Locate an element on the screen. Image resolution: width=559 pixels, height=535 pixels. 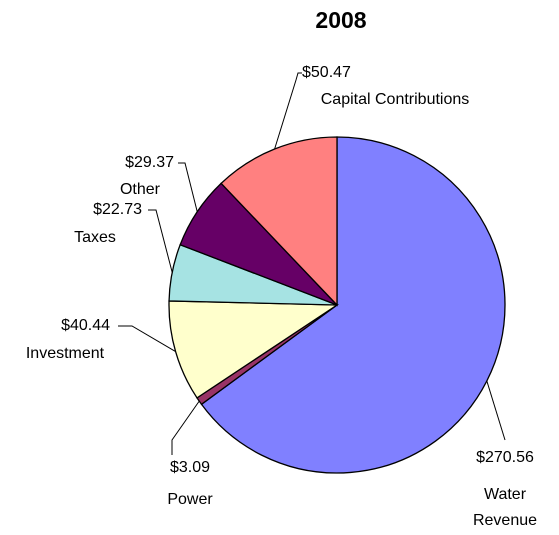
category-label: Investment is located at coordinates (65, 353).